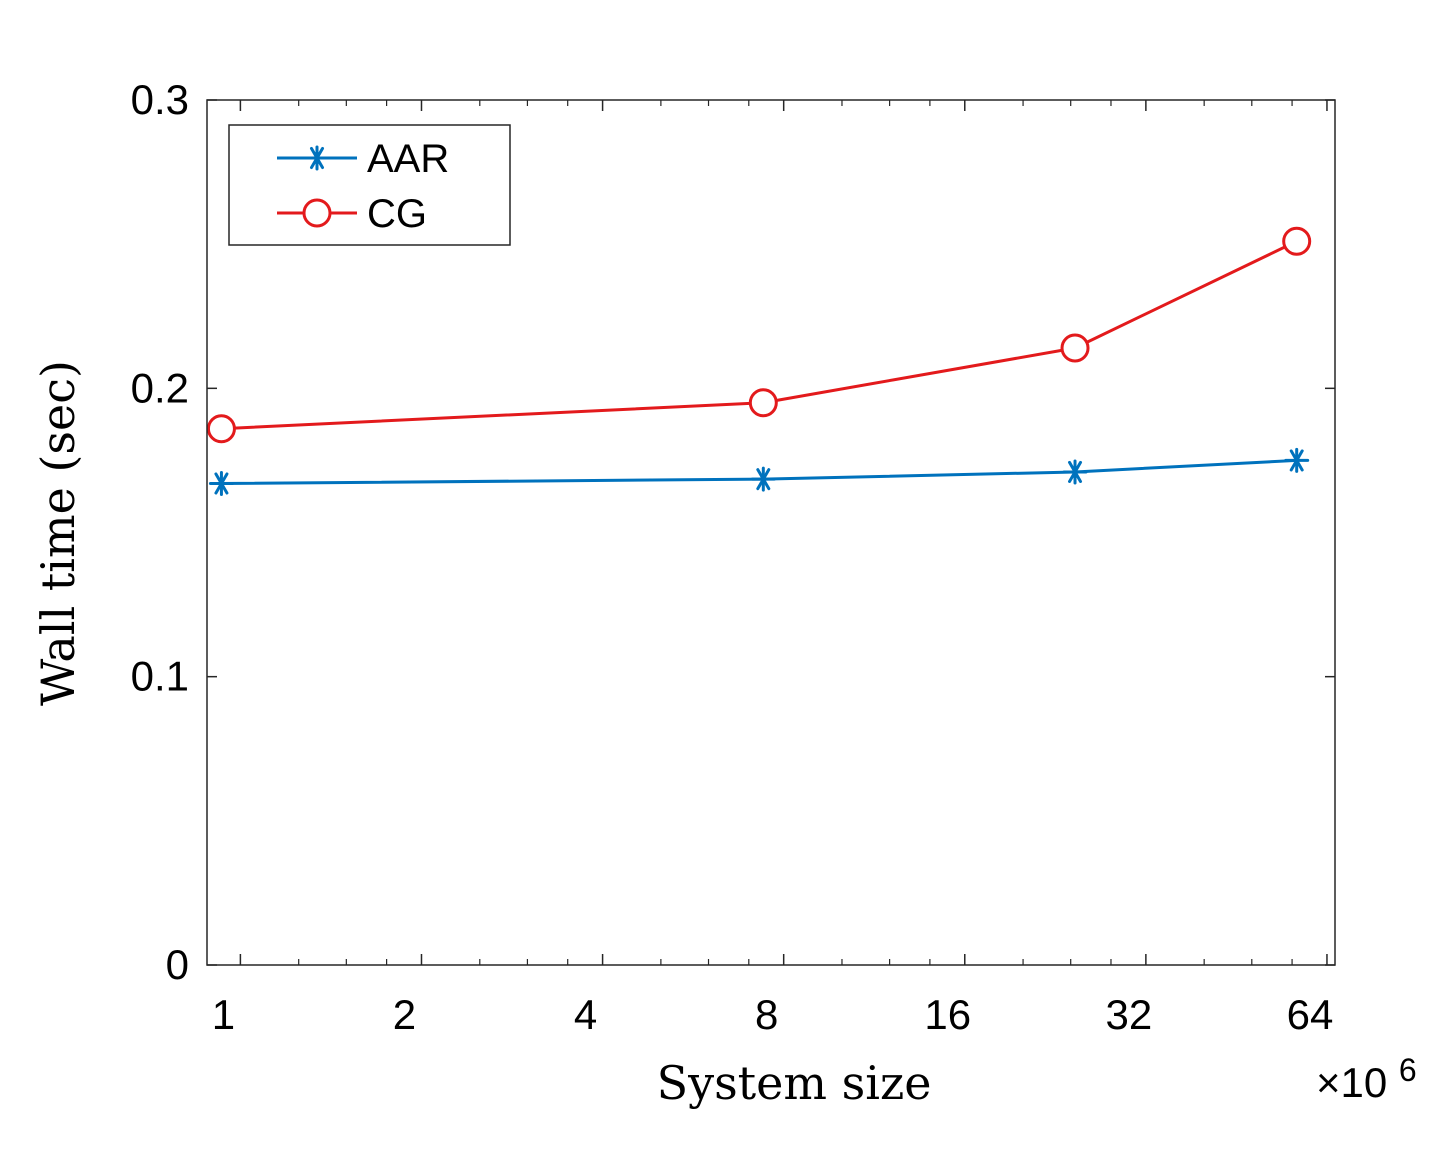 This screenshot has height=1150, width=1450. I want to click on legend: AAR CG, so click(369, 185).